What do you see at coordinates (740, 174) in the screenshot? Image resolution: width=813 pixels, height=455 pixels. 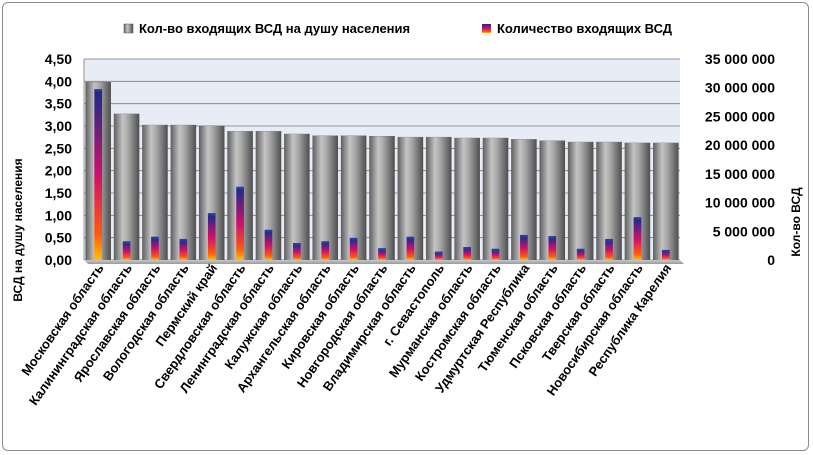 I see `y2-tick-label: 15 000 000` at bounding box center [740, 174].